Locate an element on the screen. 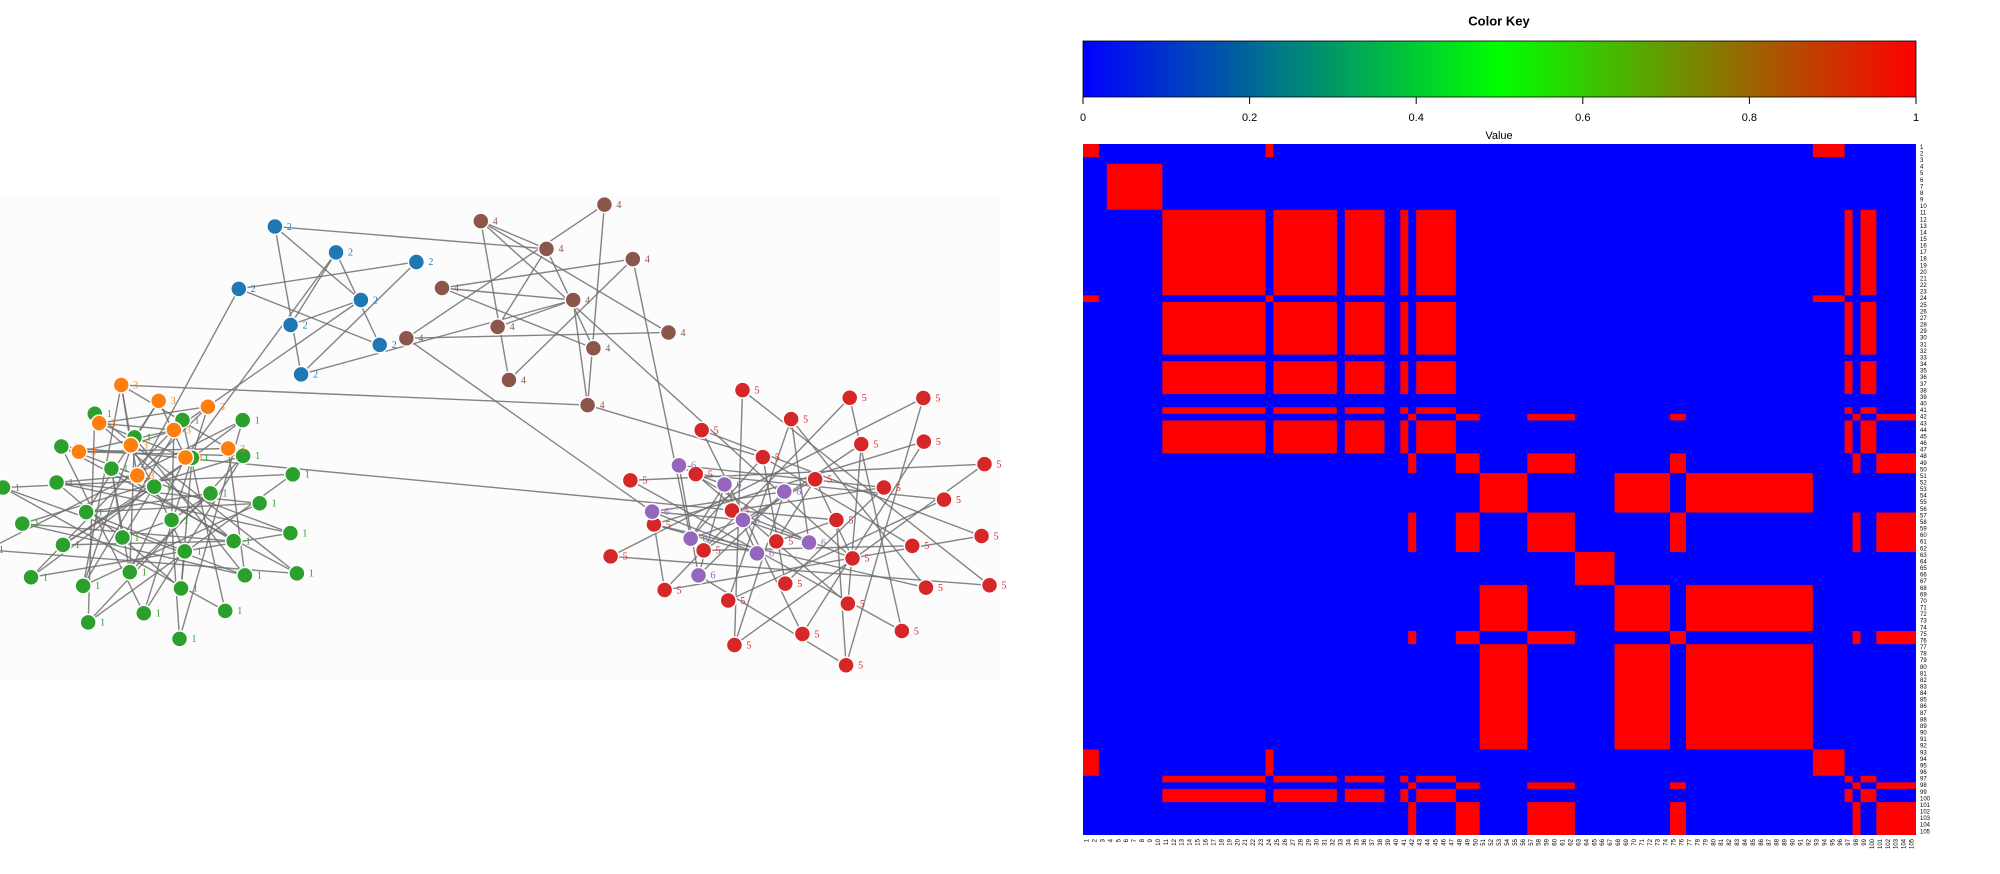 This screenshot has width=2000, height=874. col-label: 72 is located at coordinates (1651, 841).